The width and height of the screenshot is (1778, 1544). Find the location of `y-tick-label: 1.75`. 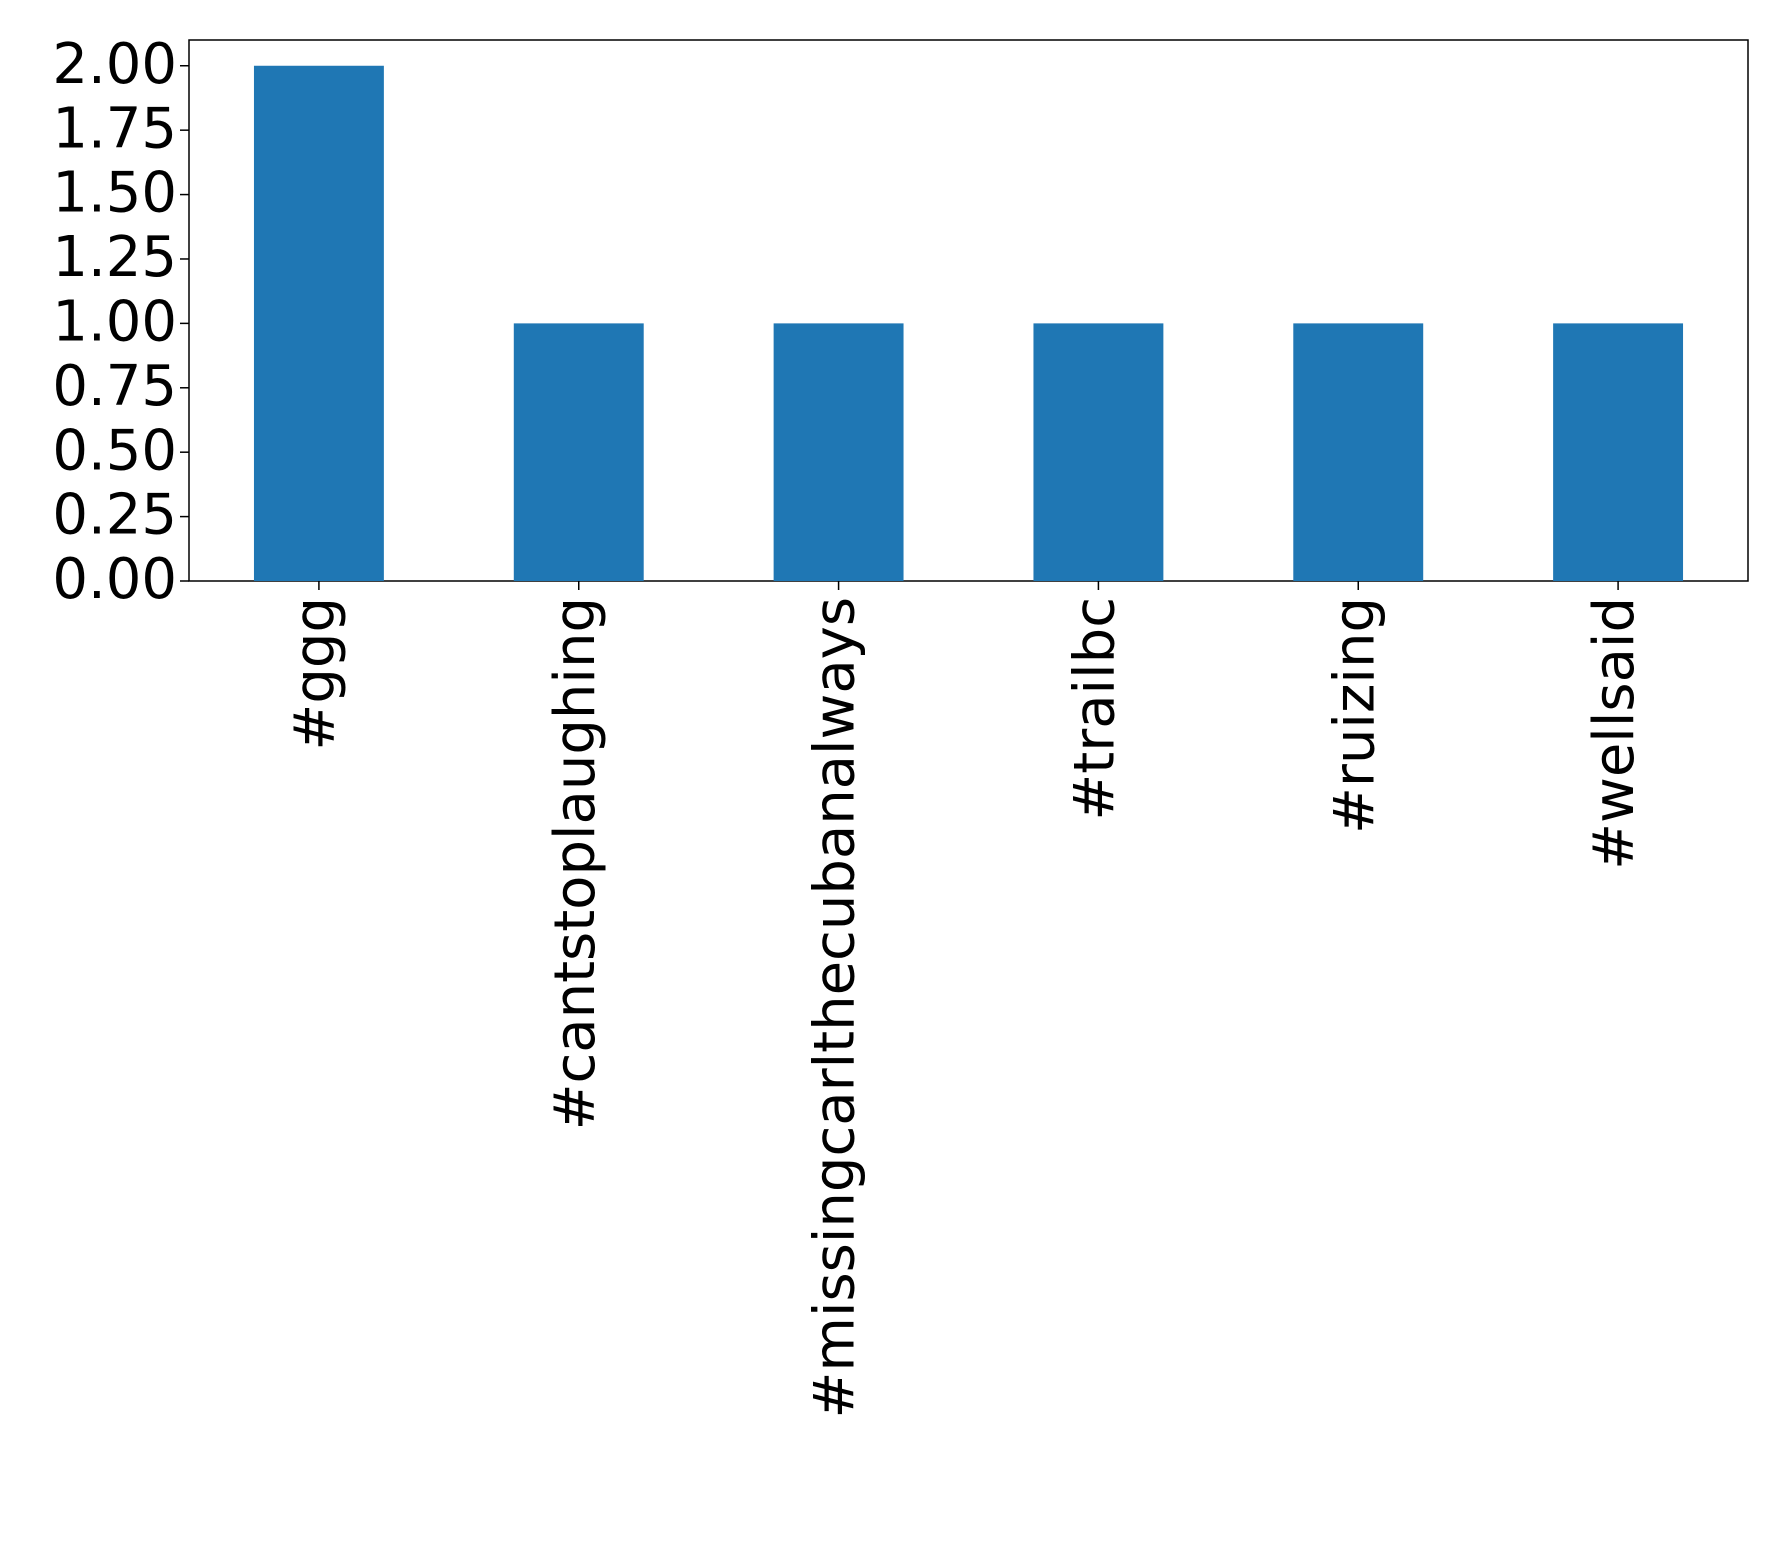

y-tick-label: 1.75 is located at coordinates (114, 128).